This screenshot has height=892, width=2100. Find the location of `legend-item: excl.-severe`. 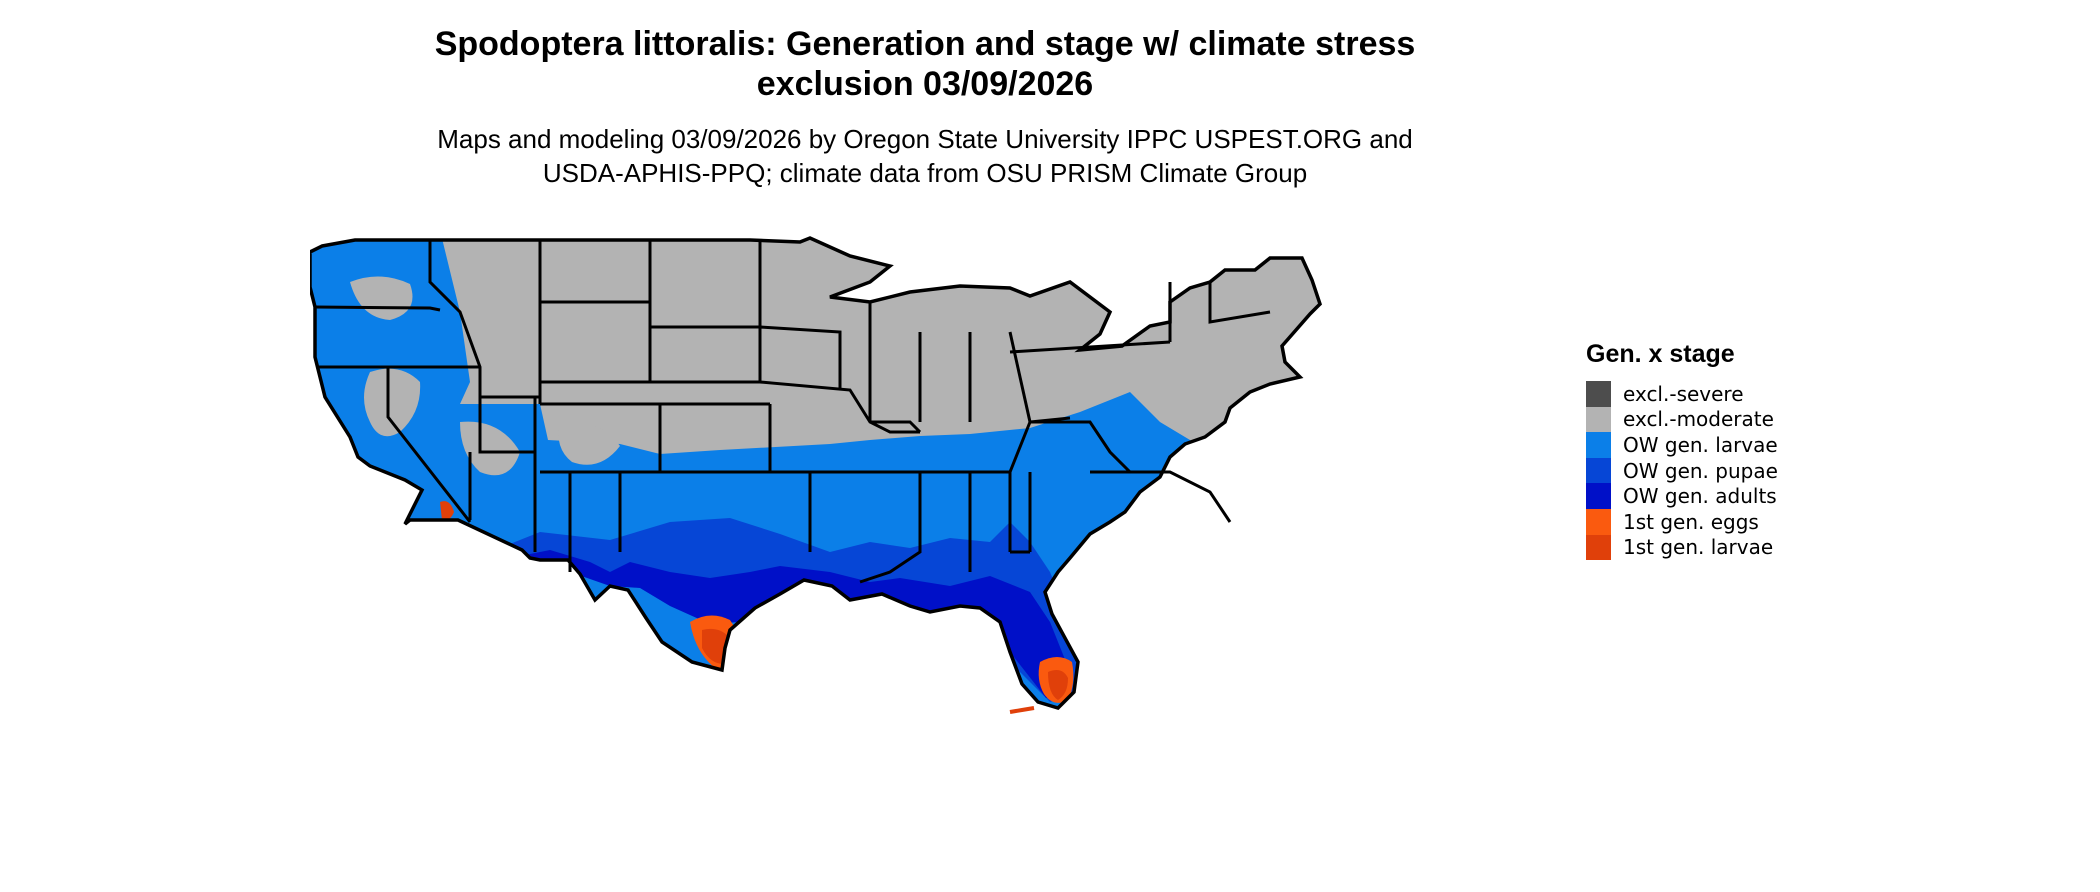

legend-item: excl.-severe is located at coordinates (1682, 394).